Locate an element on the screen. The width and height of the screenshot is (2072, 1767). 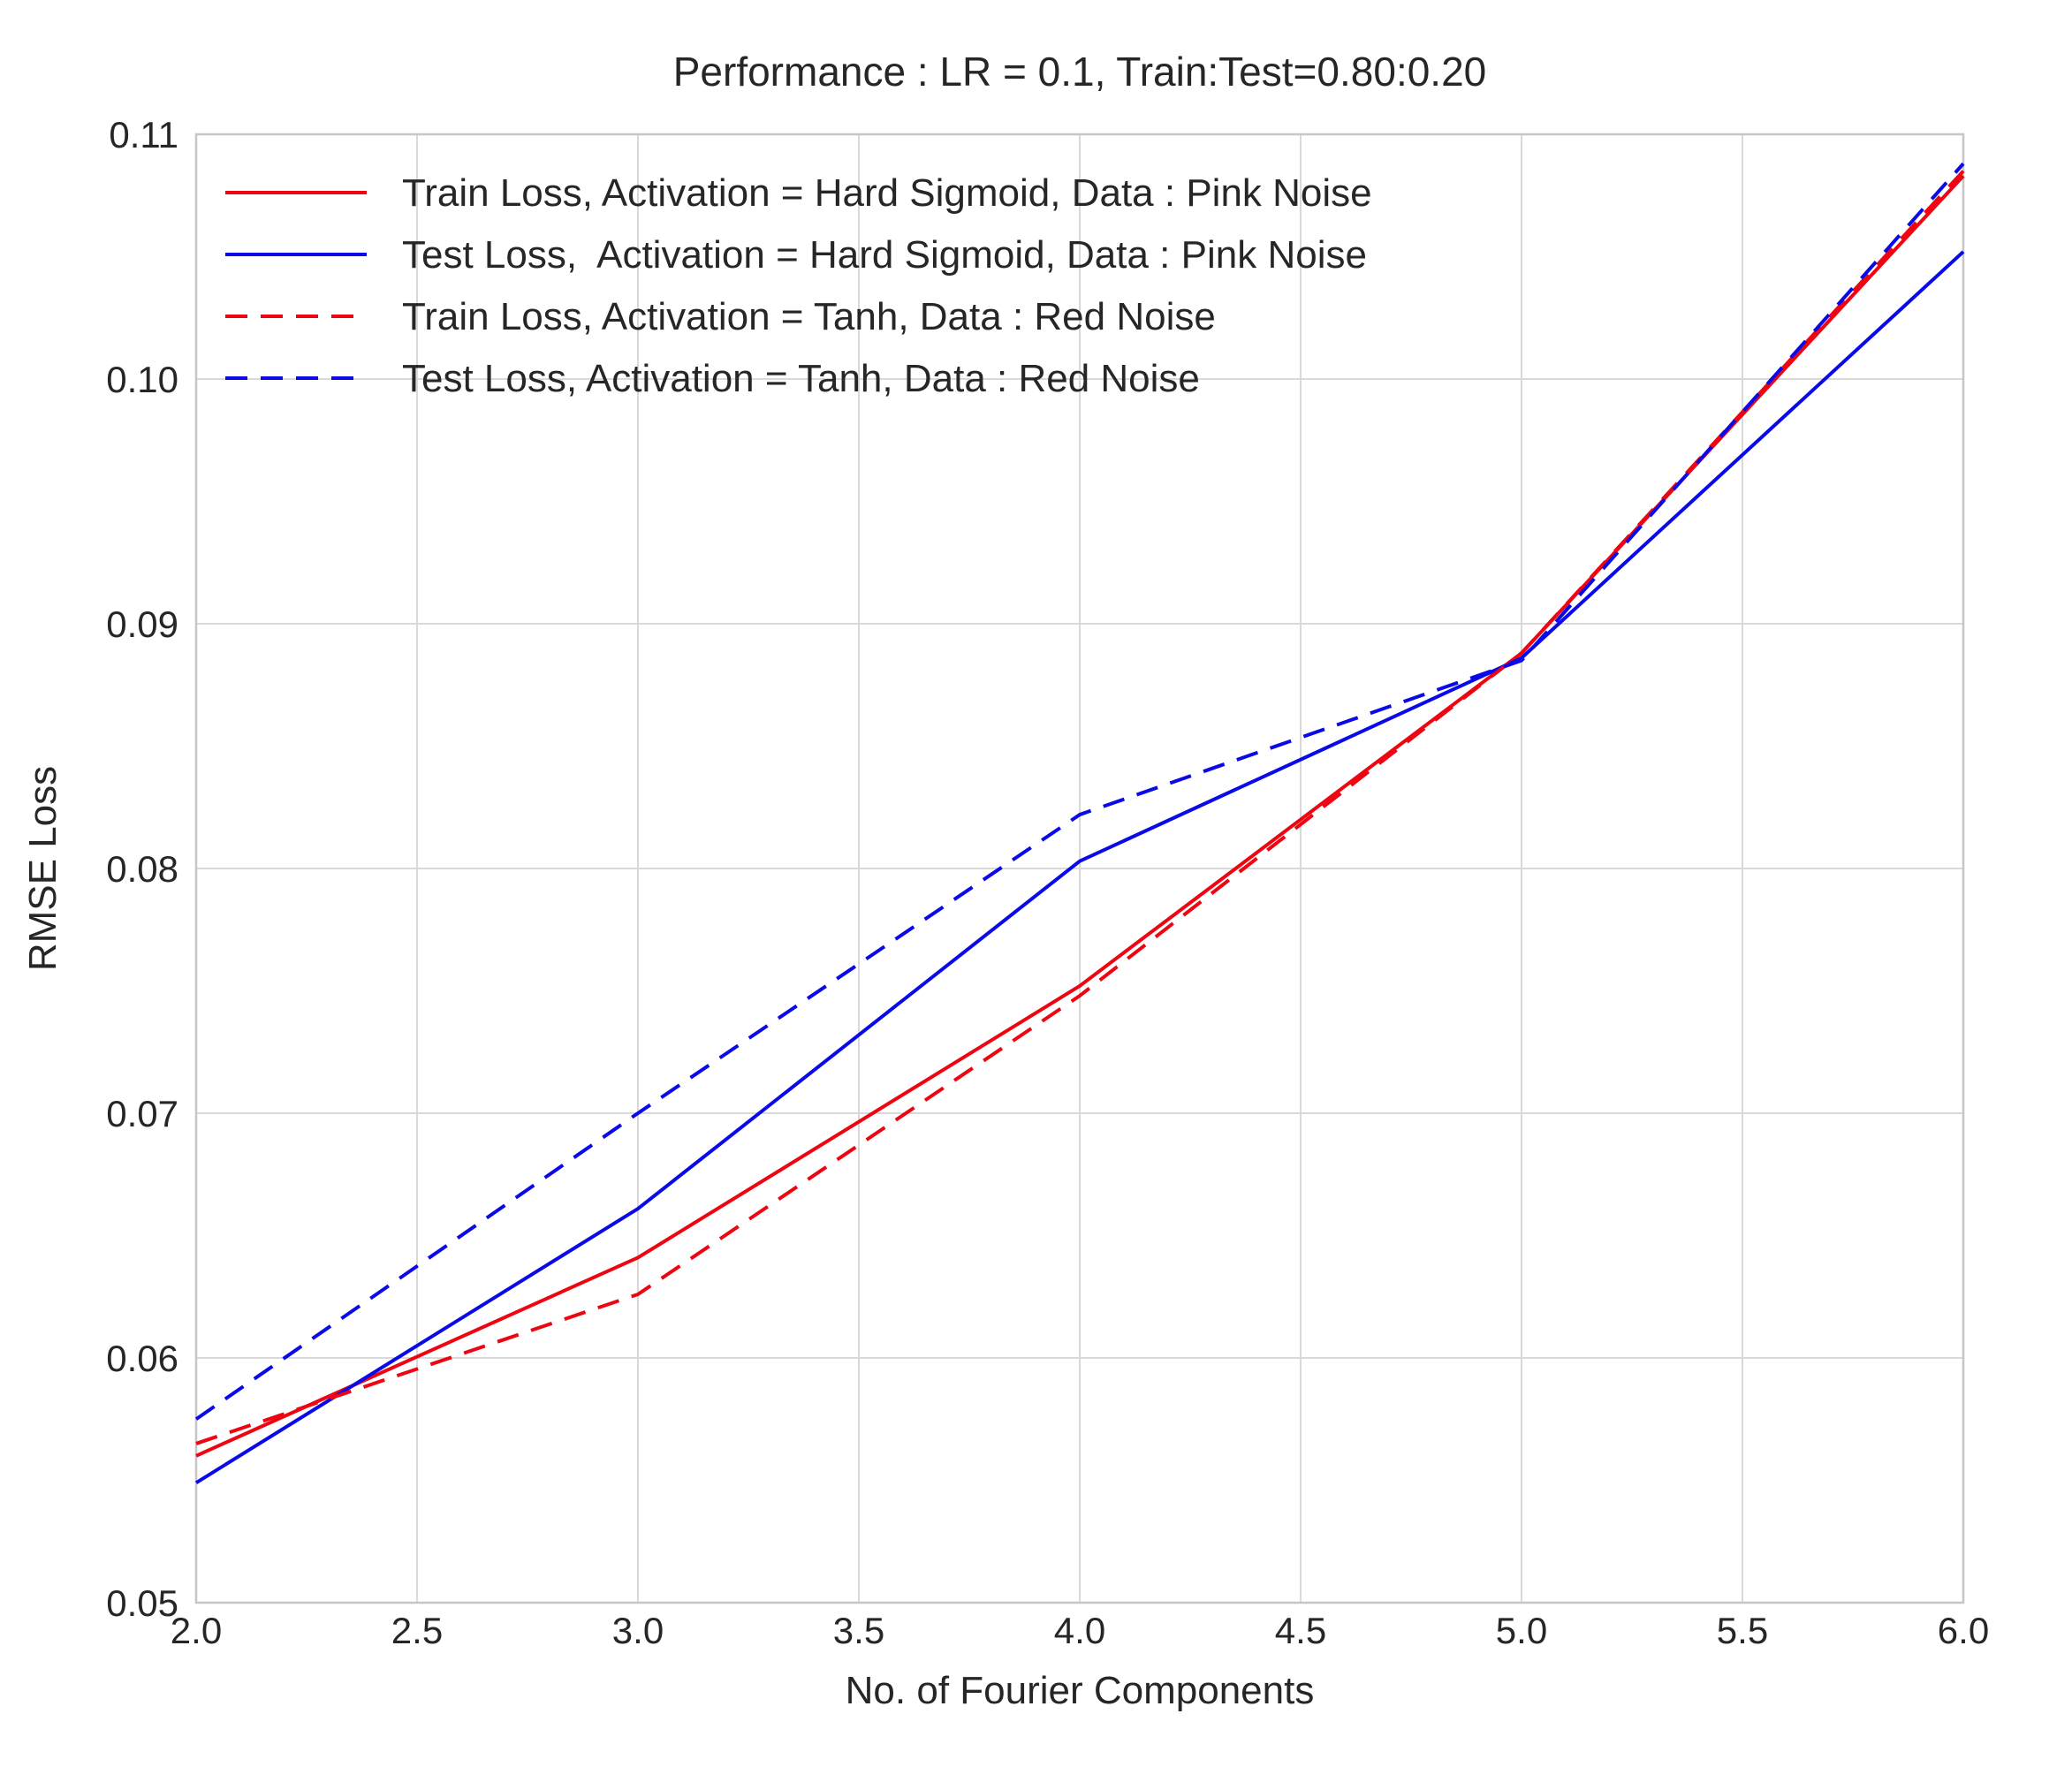
y-tick-label: 0.05 is located at coordinates (142, 1603).